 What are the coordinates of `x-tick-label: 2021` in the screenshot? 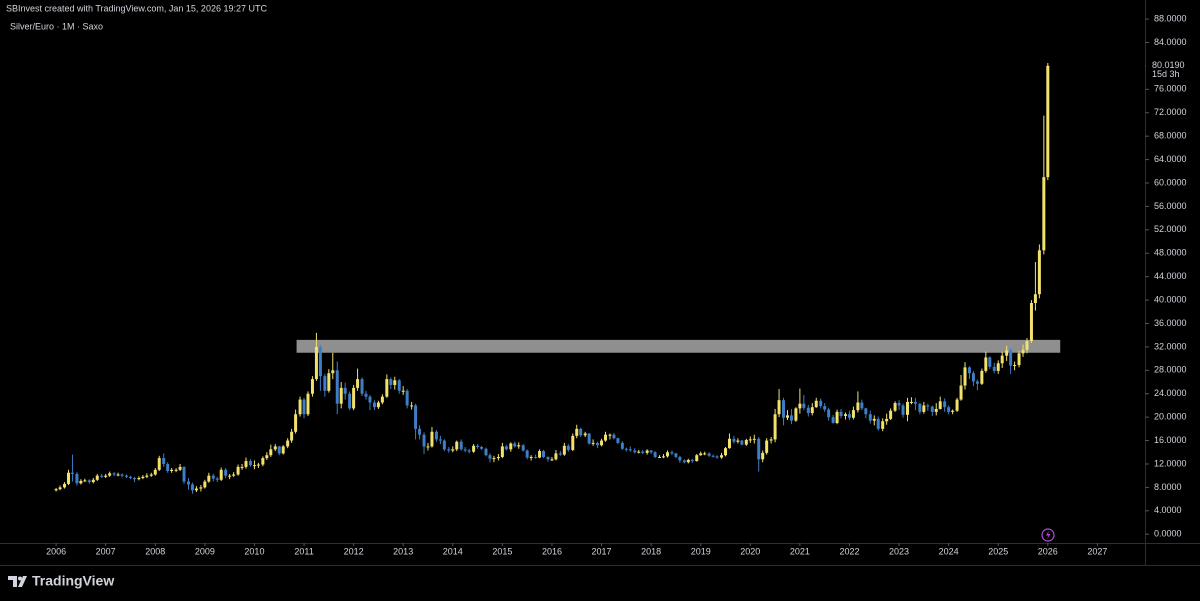 It's located at (800, 551).